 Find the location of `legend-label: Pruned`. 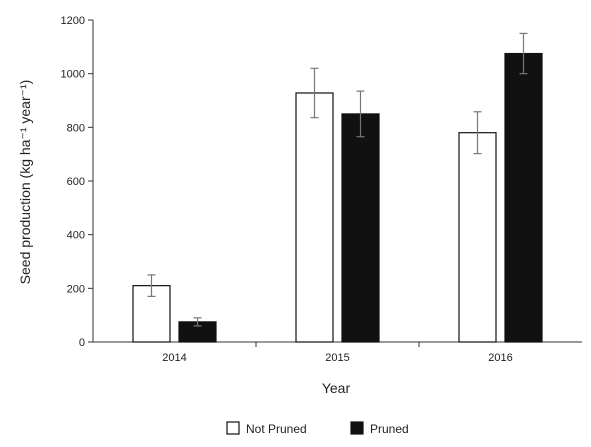

legend-label: Pruned is located at coordinates (389, 429).